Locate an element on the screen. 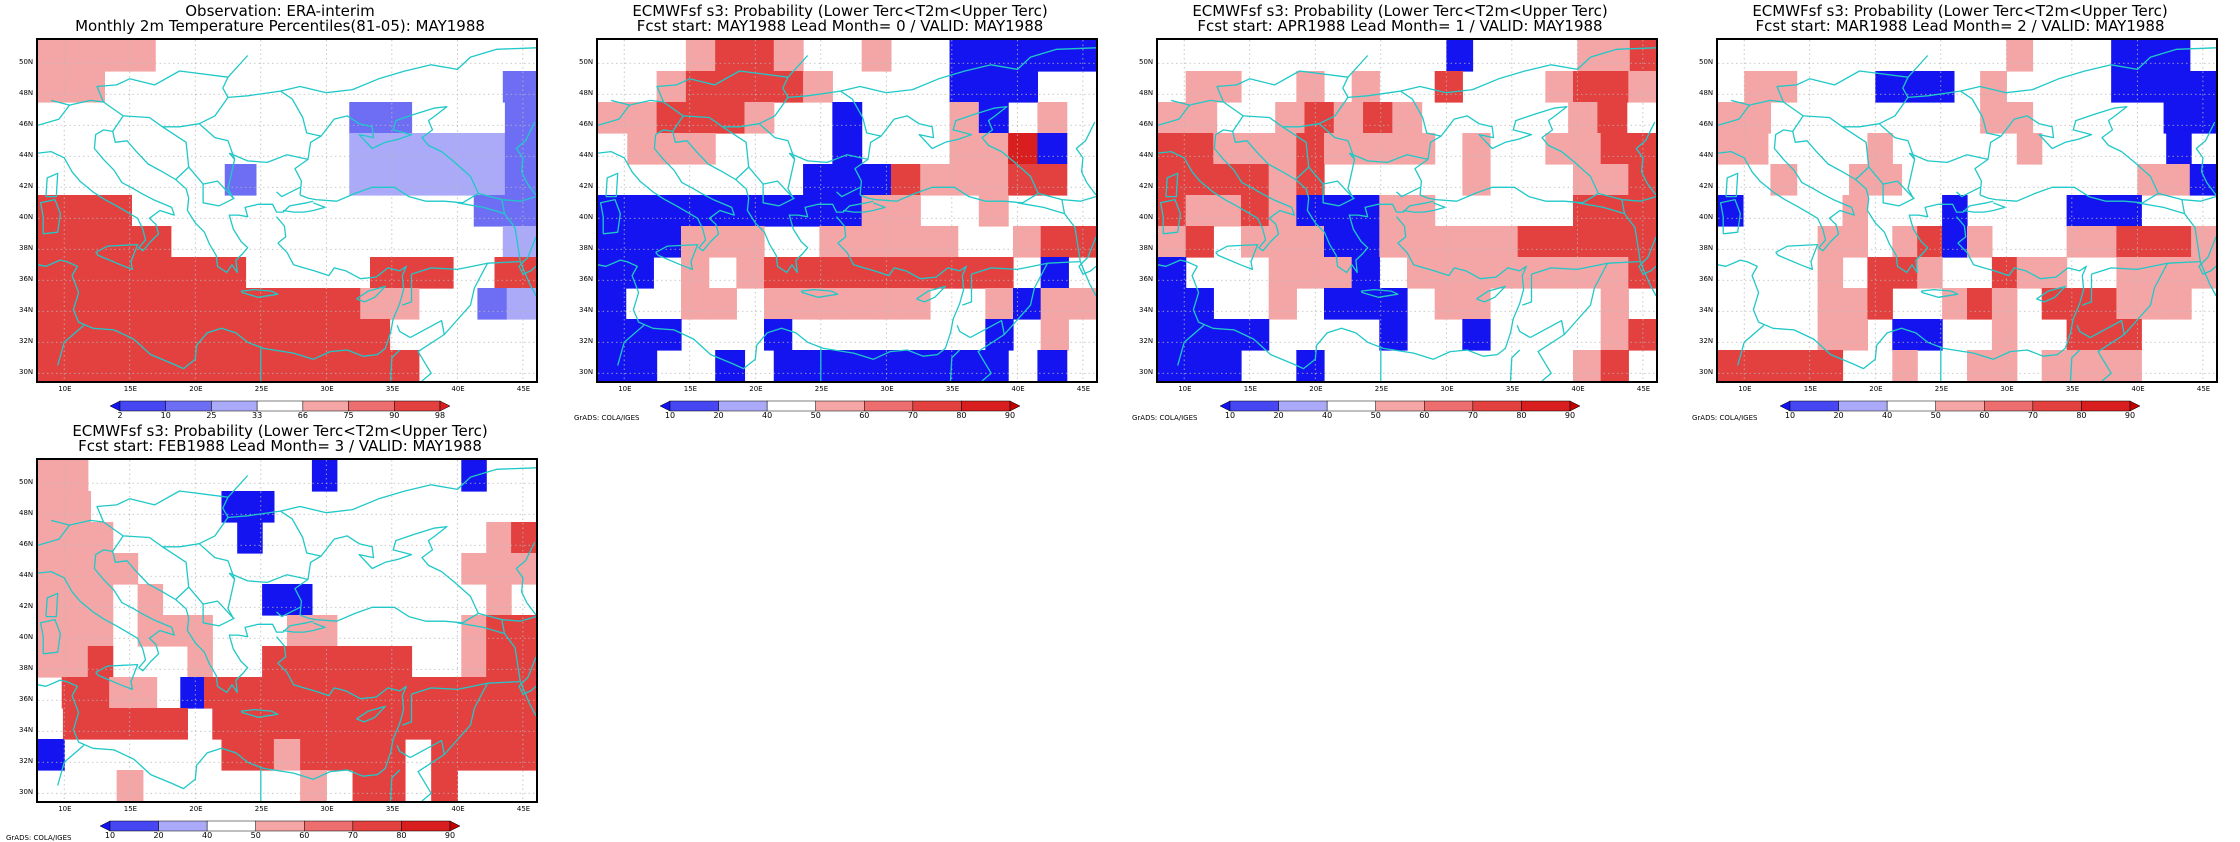 The image size is (2240, 842). colorbar-label: 80 is located at coordinates (2081, 415).